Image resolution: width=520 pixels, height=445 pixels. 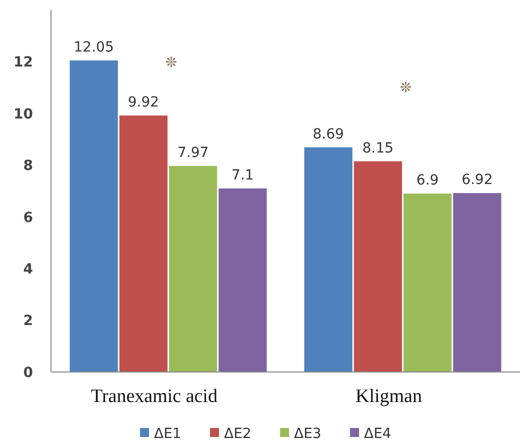 What do you see at coordinates (243, 175) in the screenshot?
I see `data-label: 7.1` at bounding box center [243, 175].